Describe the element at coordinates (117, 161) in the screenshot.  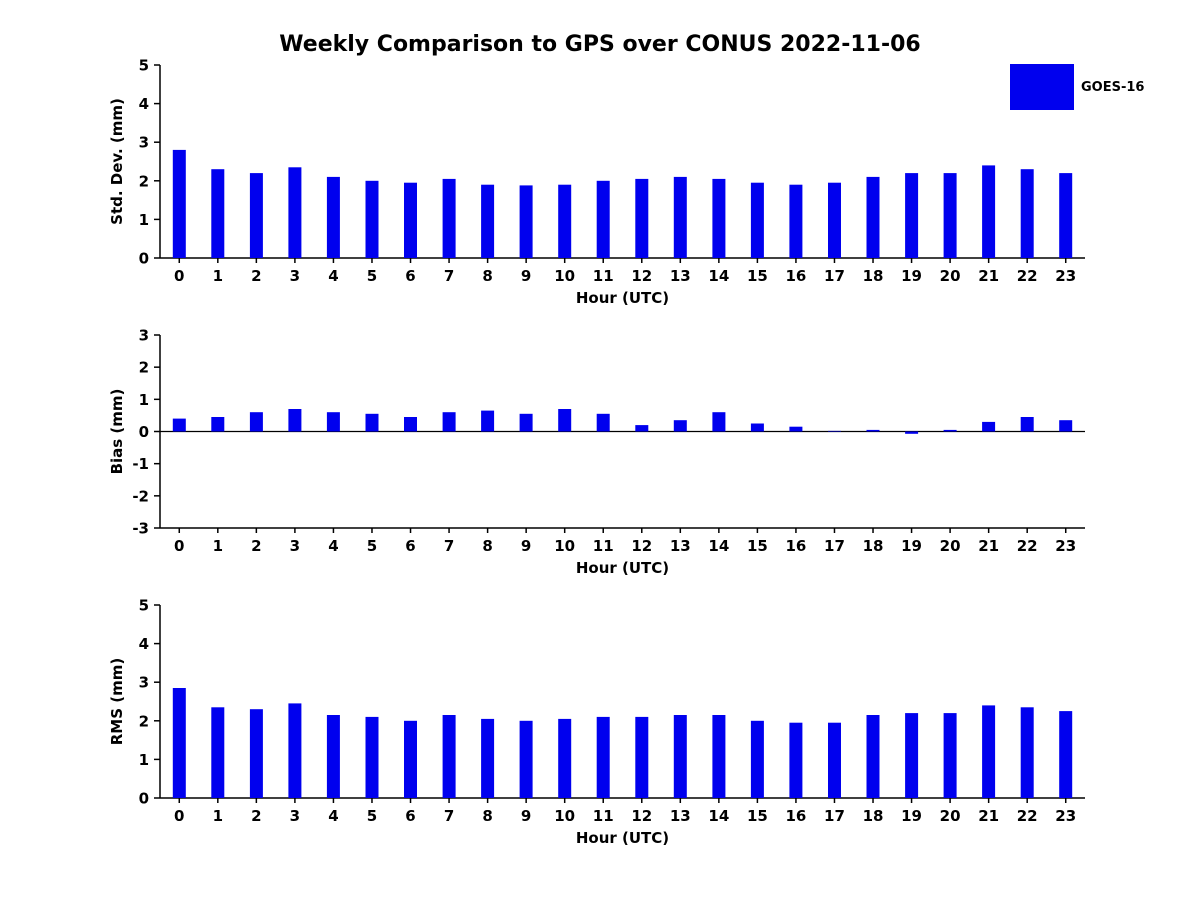
I see `svg-text: Std. Dev. (mm)` at that location.